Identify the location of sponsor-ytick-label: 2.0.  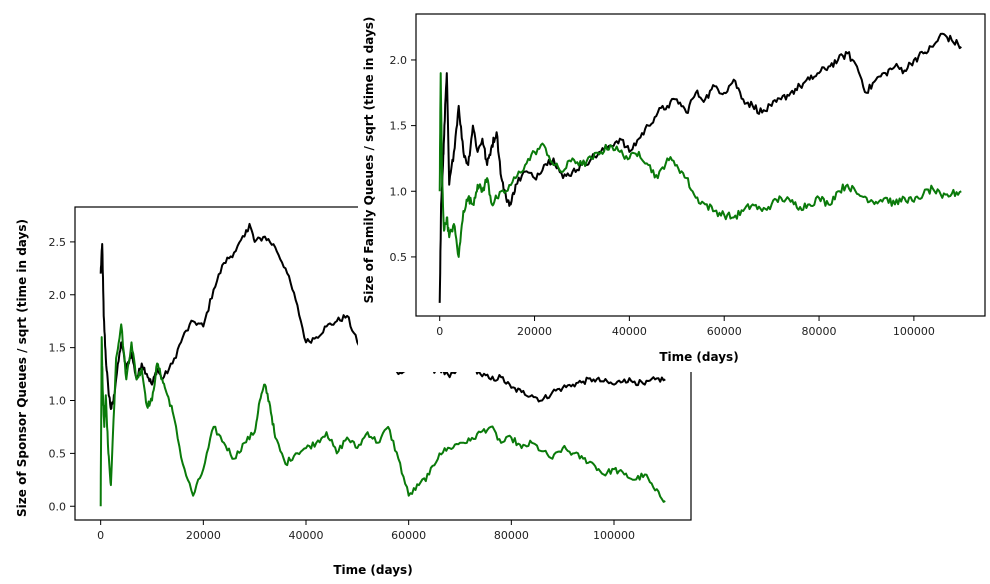
(58, 295).